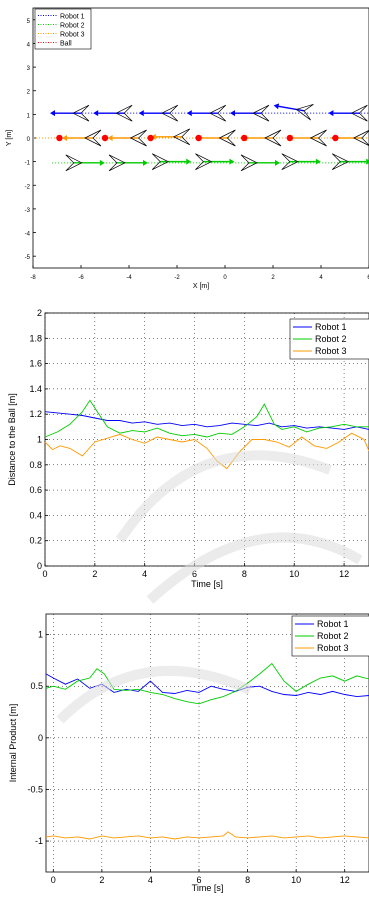 The width and height of the screenshot is (369, 897). I want to click on y-tick-label: -2, so click(28, 187).